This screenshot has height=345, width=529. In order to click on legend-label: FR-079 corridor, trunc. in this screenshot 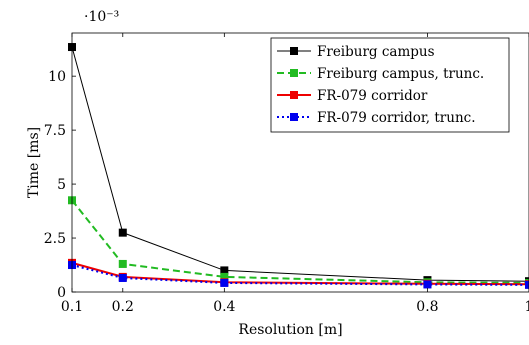, I will do `click(396, 118)`.